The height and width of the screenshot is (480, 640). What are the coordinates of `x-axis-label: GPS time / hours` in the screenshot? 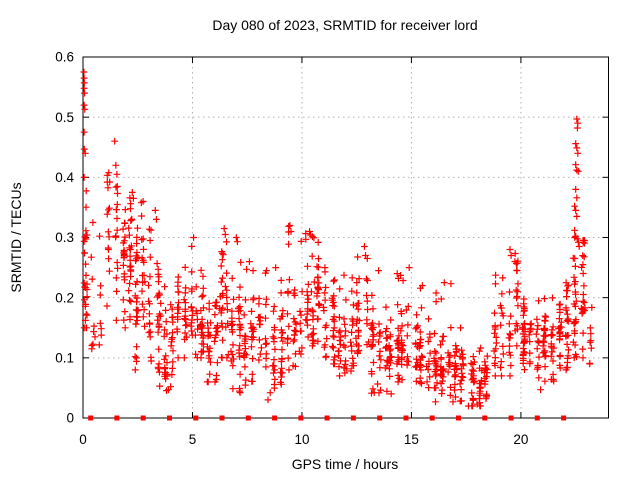 It's located at (345, 464).